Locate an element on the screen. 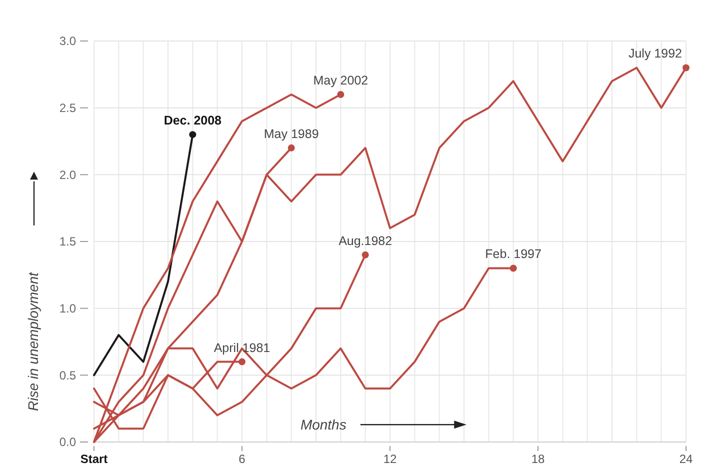 The height and width of the screenshot is (474, 707). y-tick-label: 1.5 is located at coordinates (67, 241).